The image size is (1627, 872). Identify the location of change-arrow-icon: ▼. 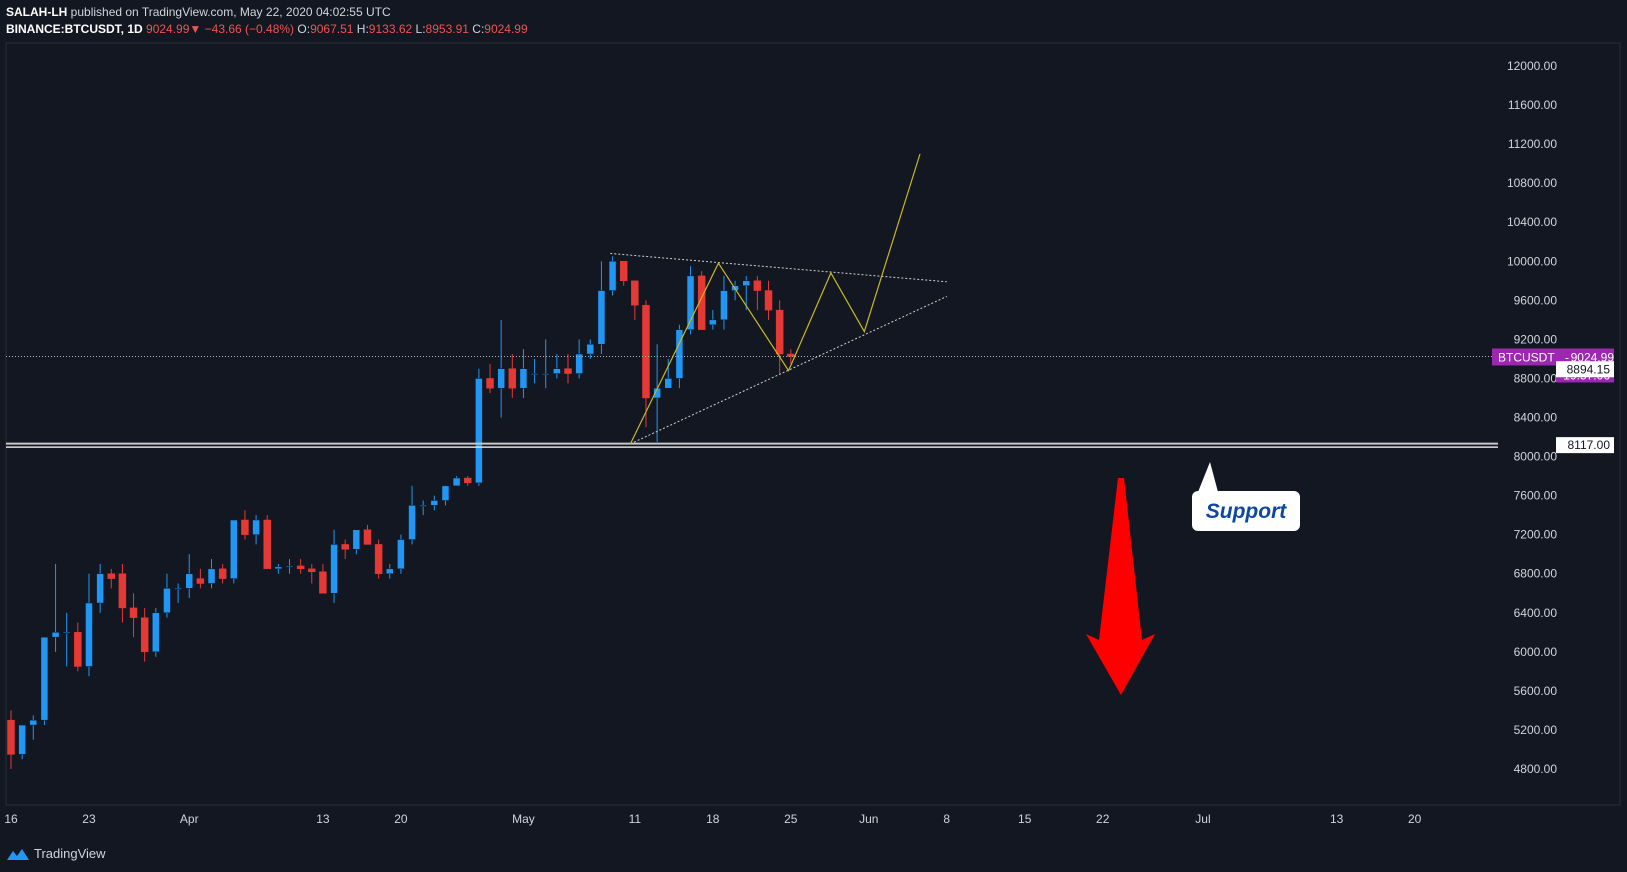
(195, 29).